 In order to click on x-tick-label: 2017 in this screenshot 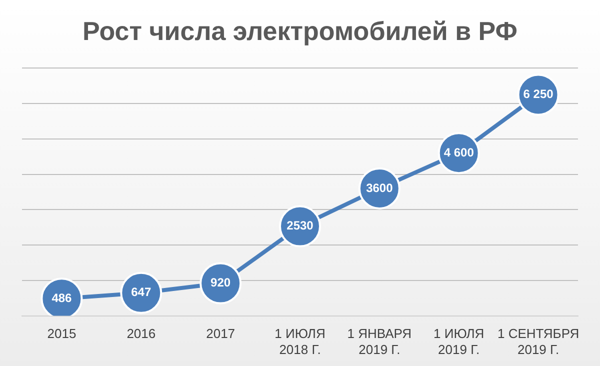, I will do `click(221, 334)`.